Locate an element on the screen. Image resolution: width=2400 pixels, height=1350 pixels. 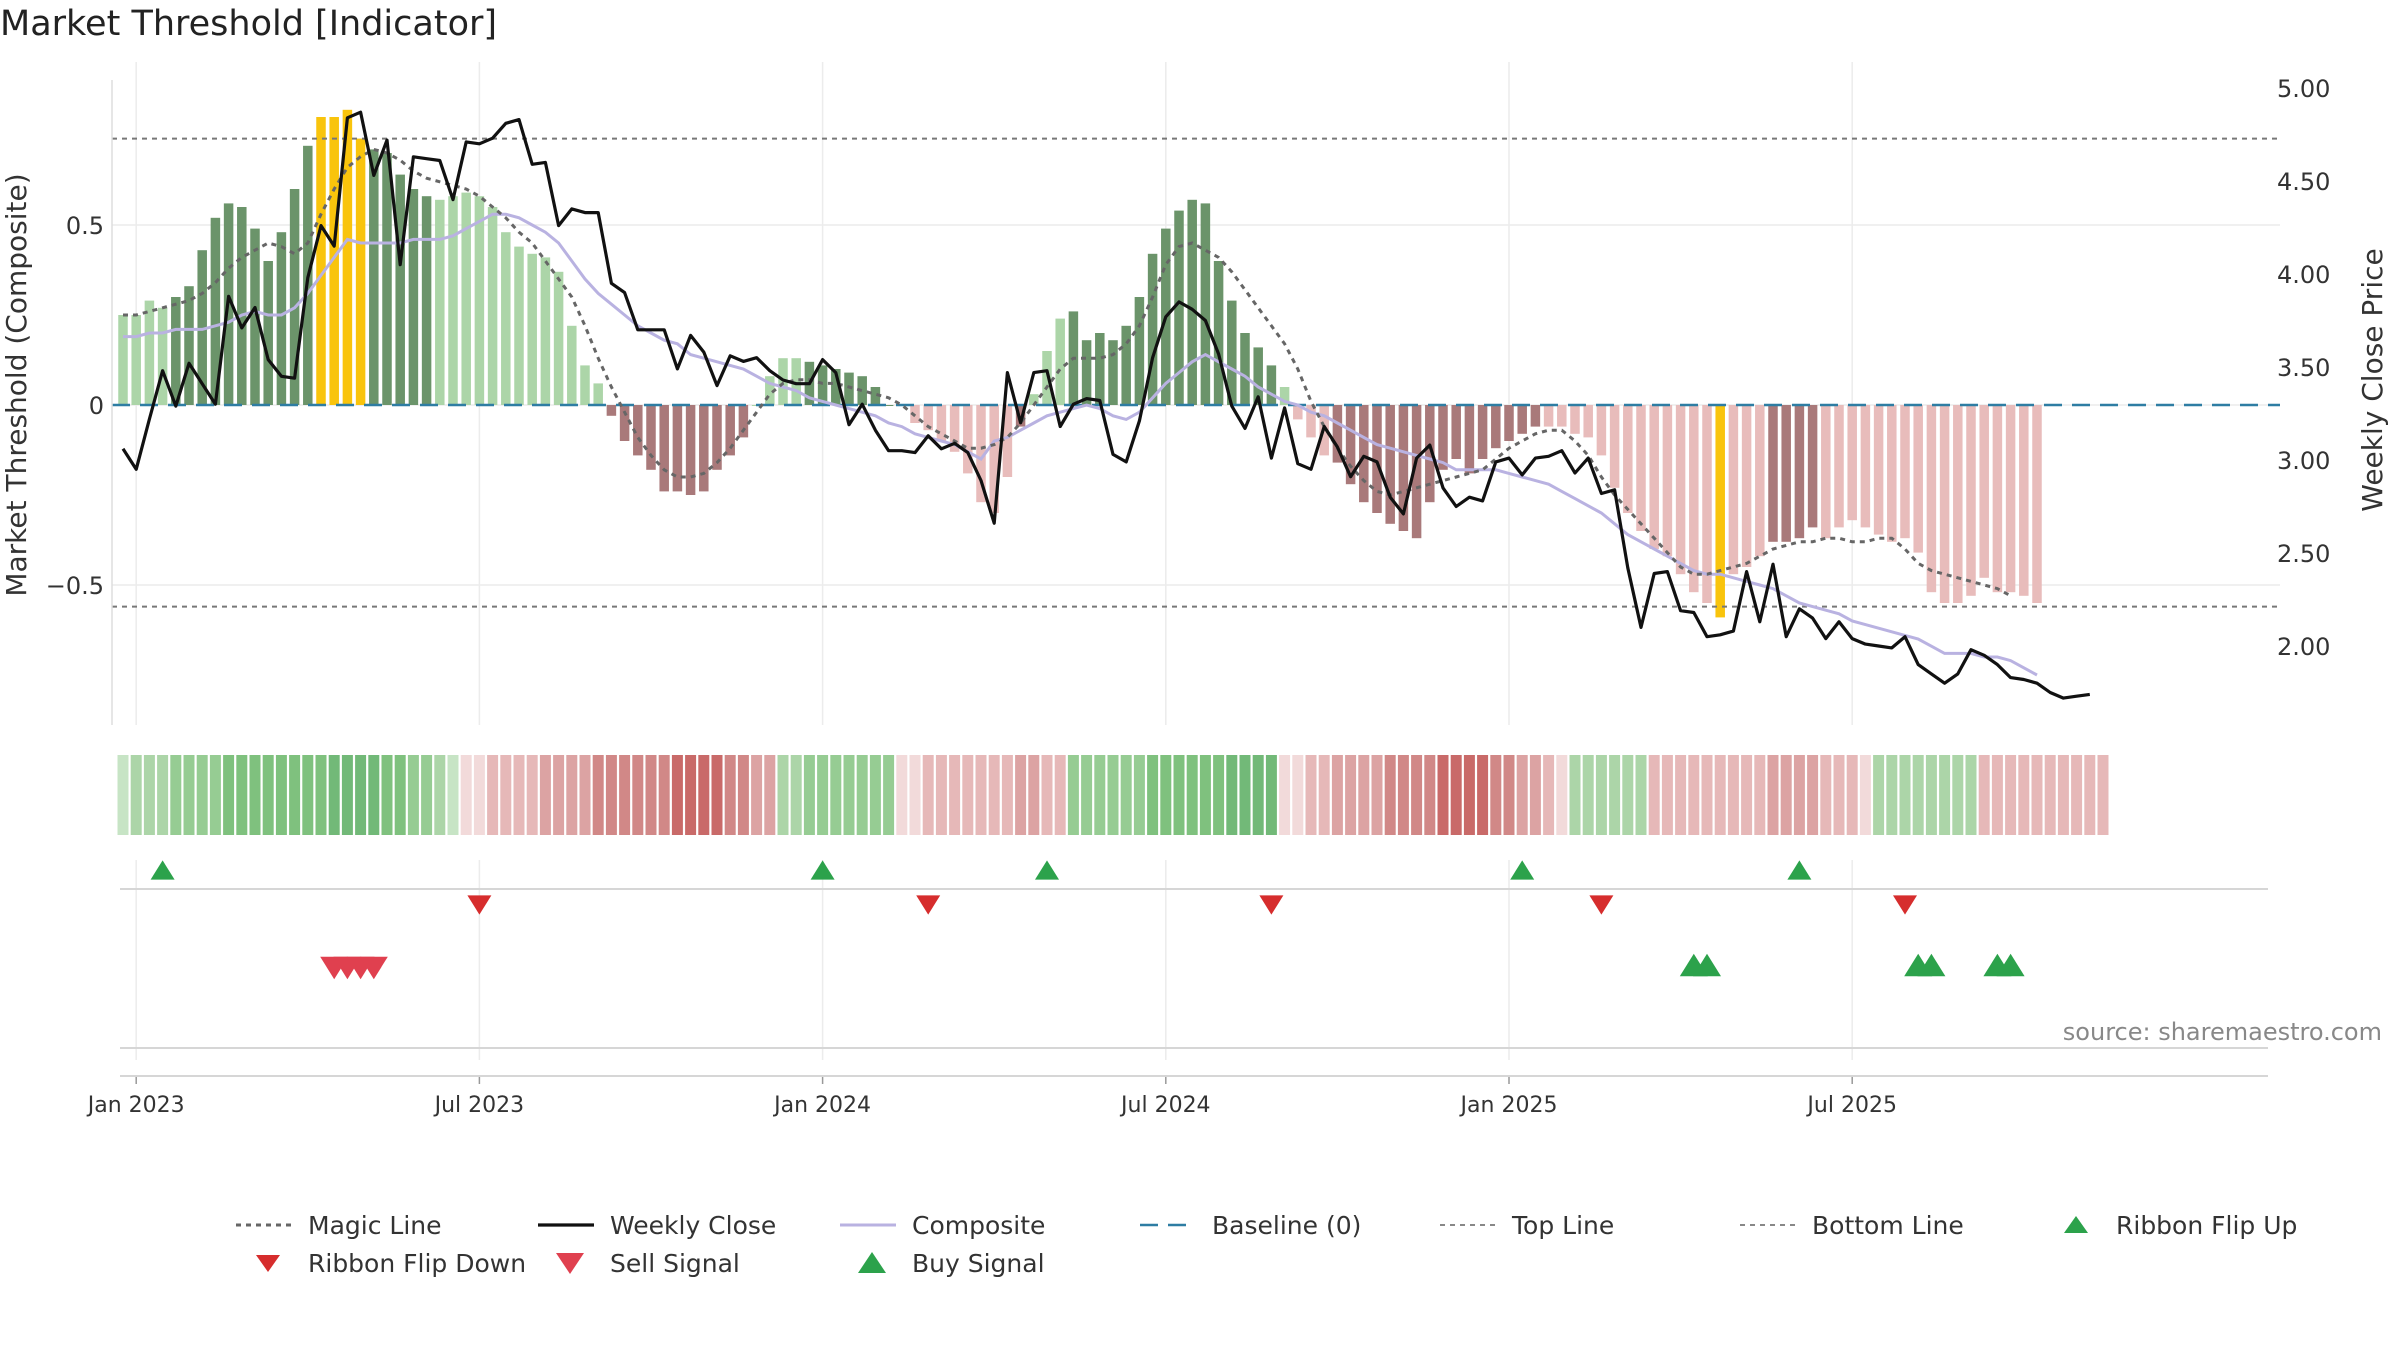
legend-label: Buy Signal is located at coordinates (978, 1263).